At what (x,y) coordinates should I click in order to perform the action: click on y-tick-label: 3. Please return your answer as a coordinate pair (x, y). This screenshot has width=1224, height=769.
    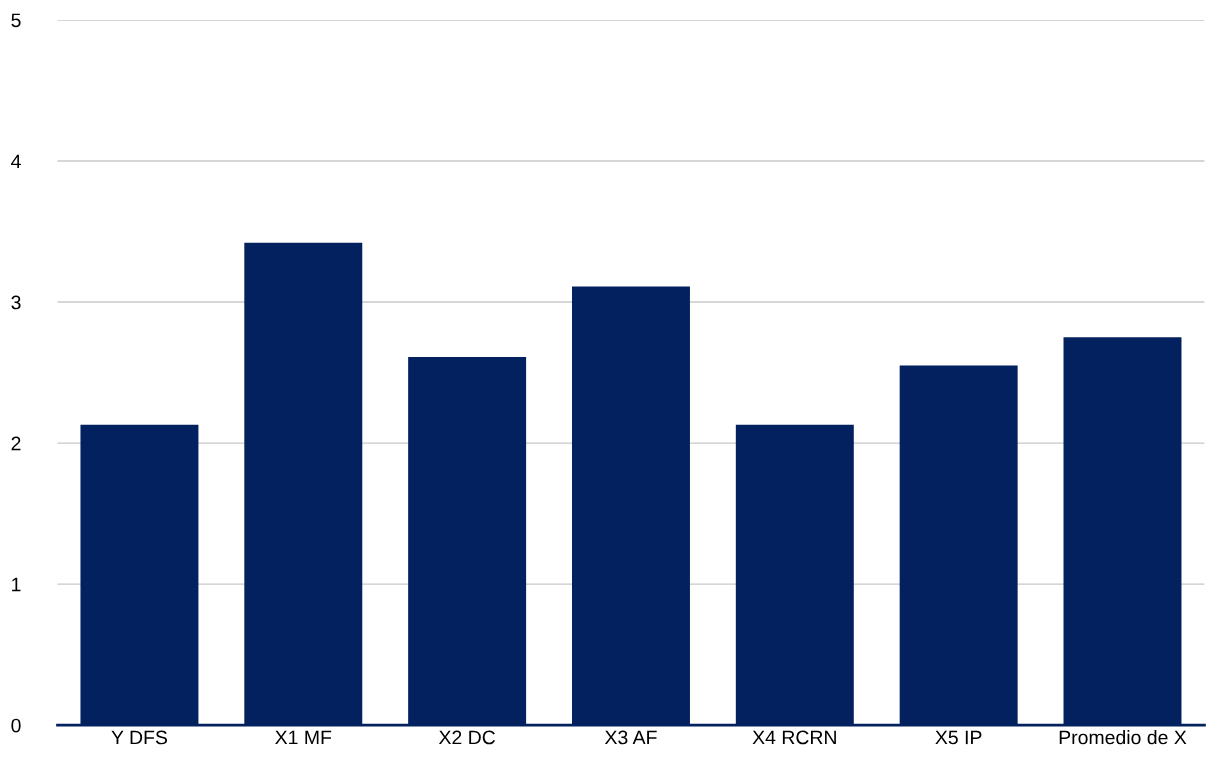
    Looking at the image, I should click on (16, 302).